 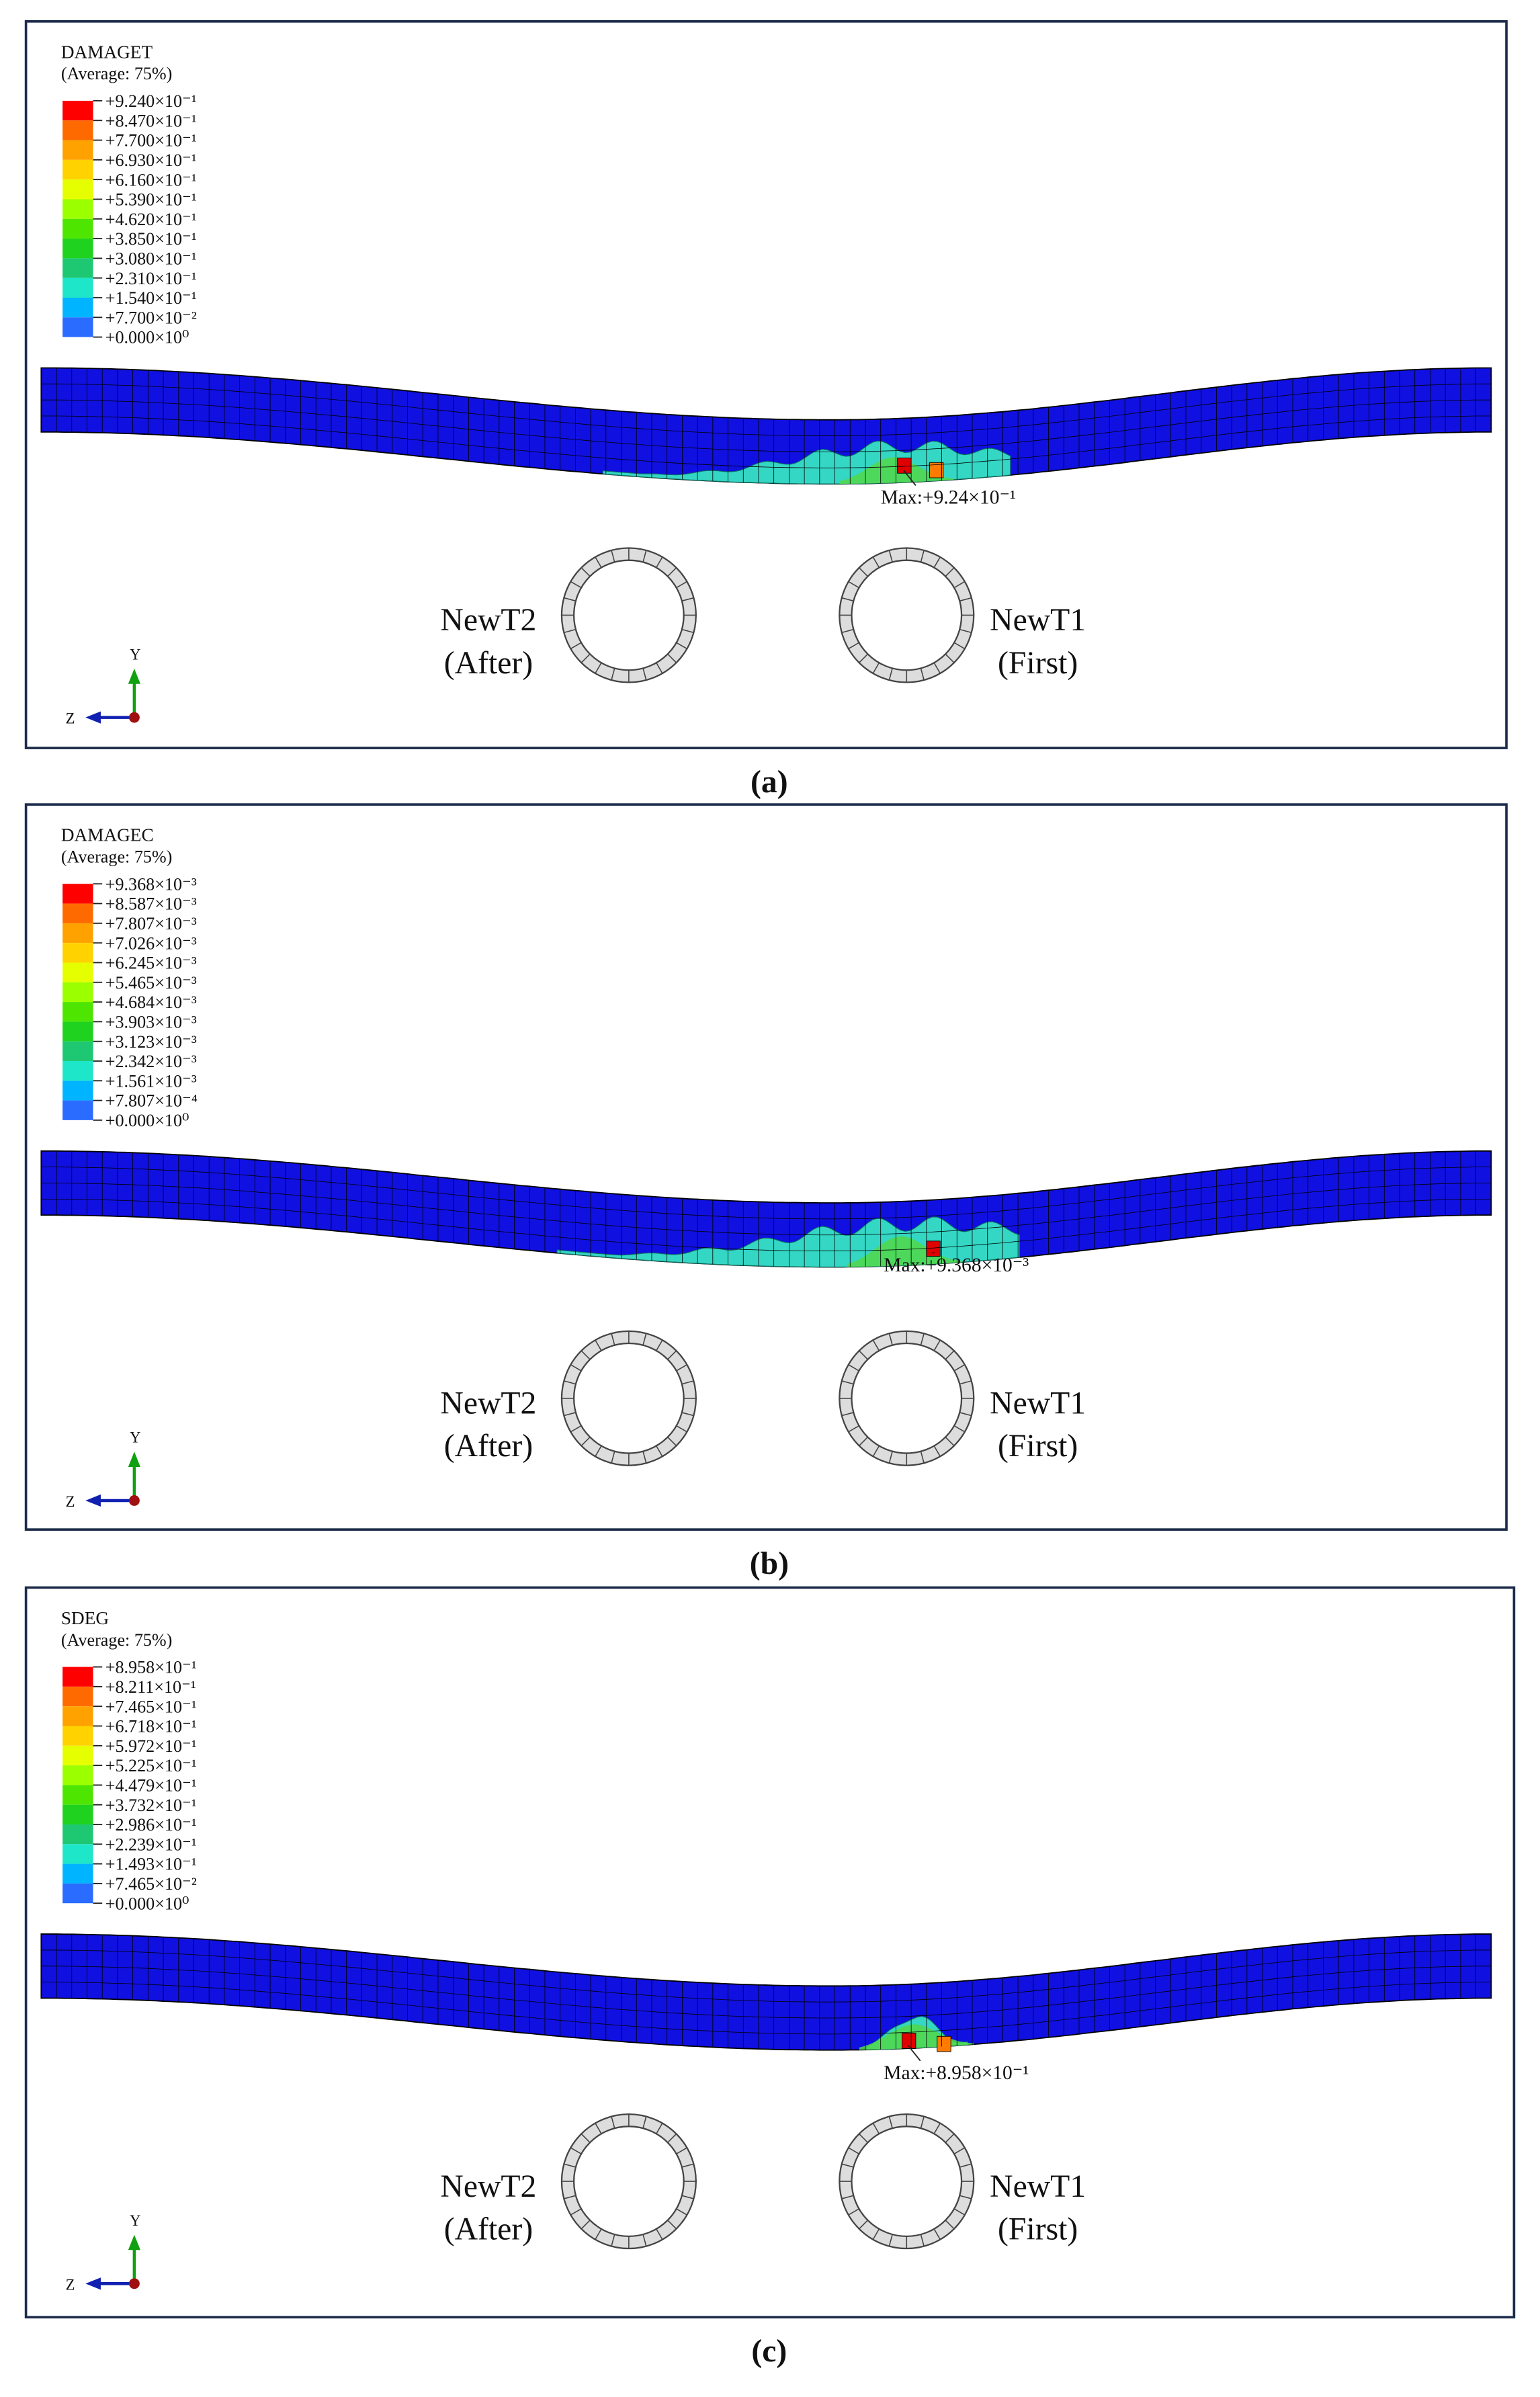 What do you see at coordinates (151, 317) in the screenshot?
I see `legend-label: +7.700×10⁻²` at bounding box center [151, 317].